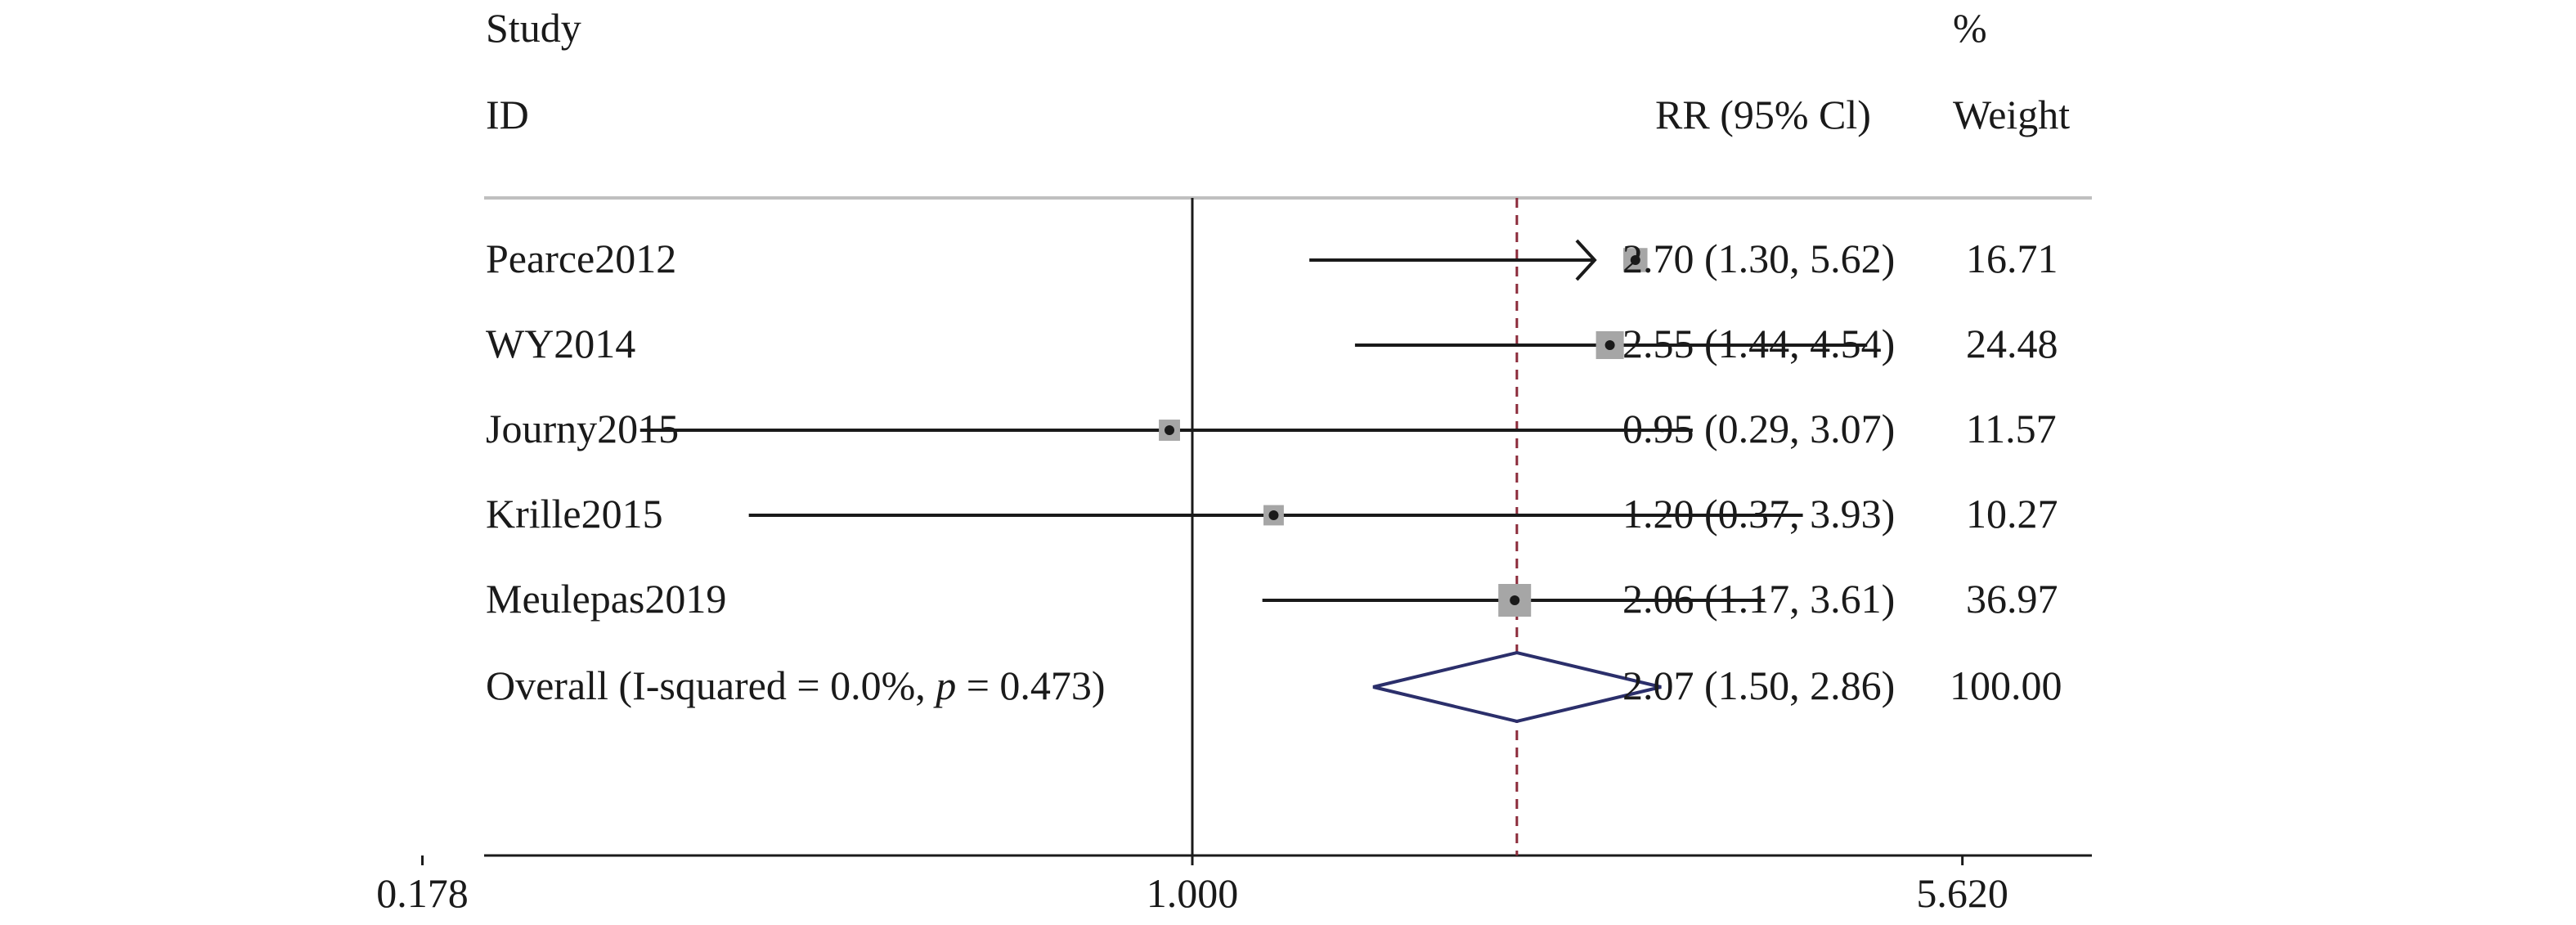 The image size is (2576, 925). Describe the element at coordinates (2012, 514) in the screenshot. I see `weight-value: 10.27` at that location.